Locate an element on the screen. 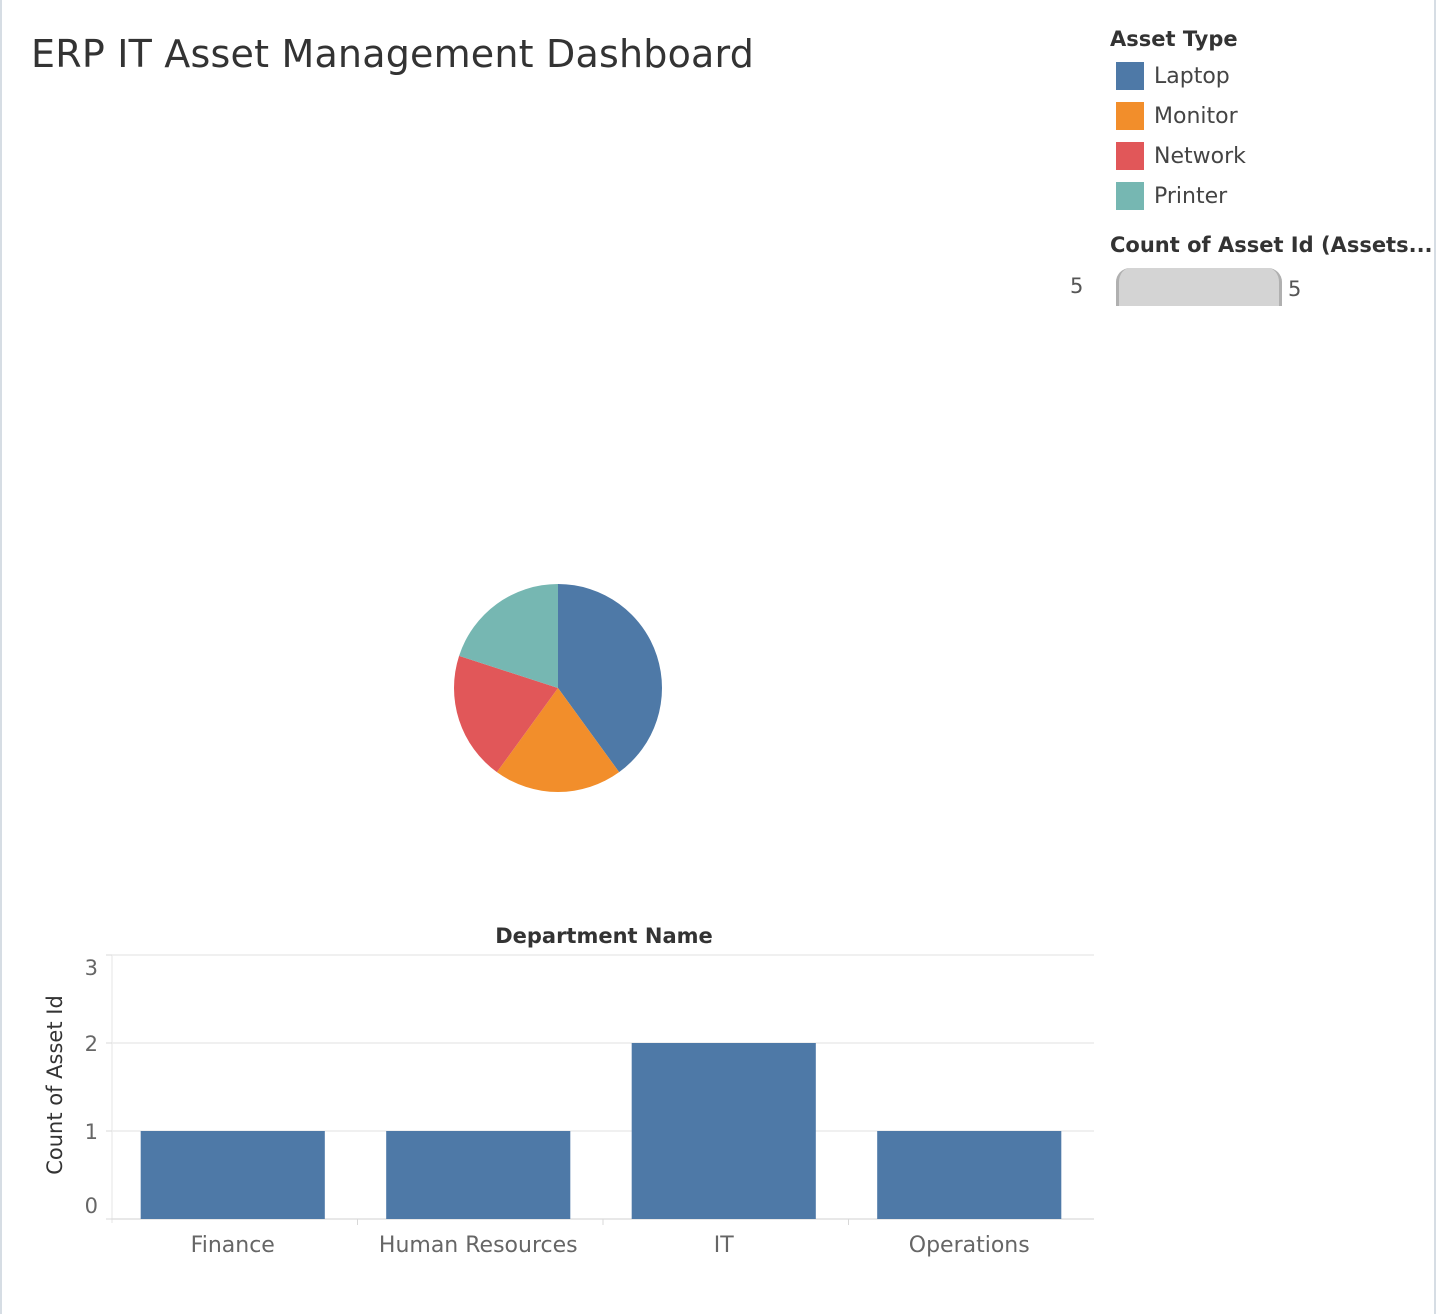  legend-label: Monitor is located at coordinates (1196, 116).